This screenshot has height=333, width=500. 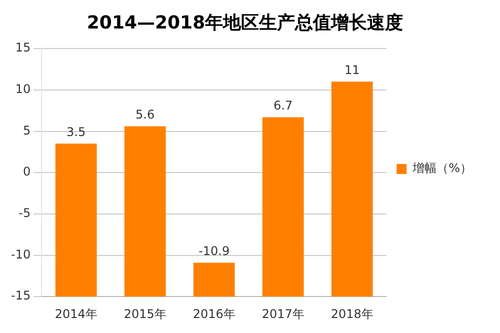 I want to click on data-label: 5.6, so click(x=145, y=114).